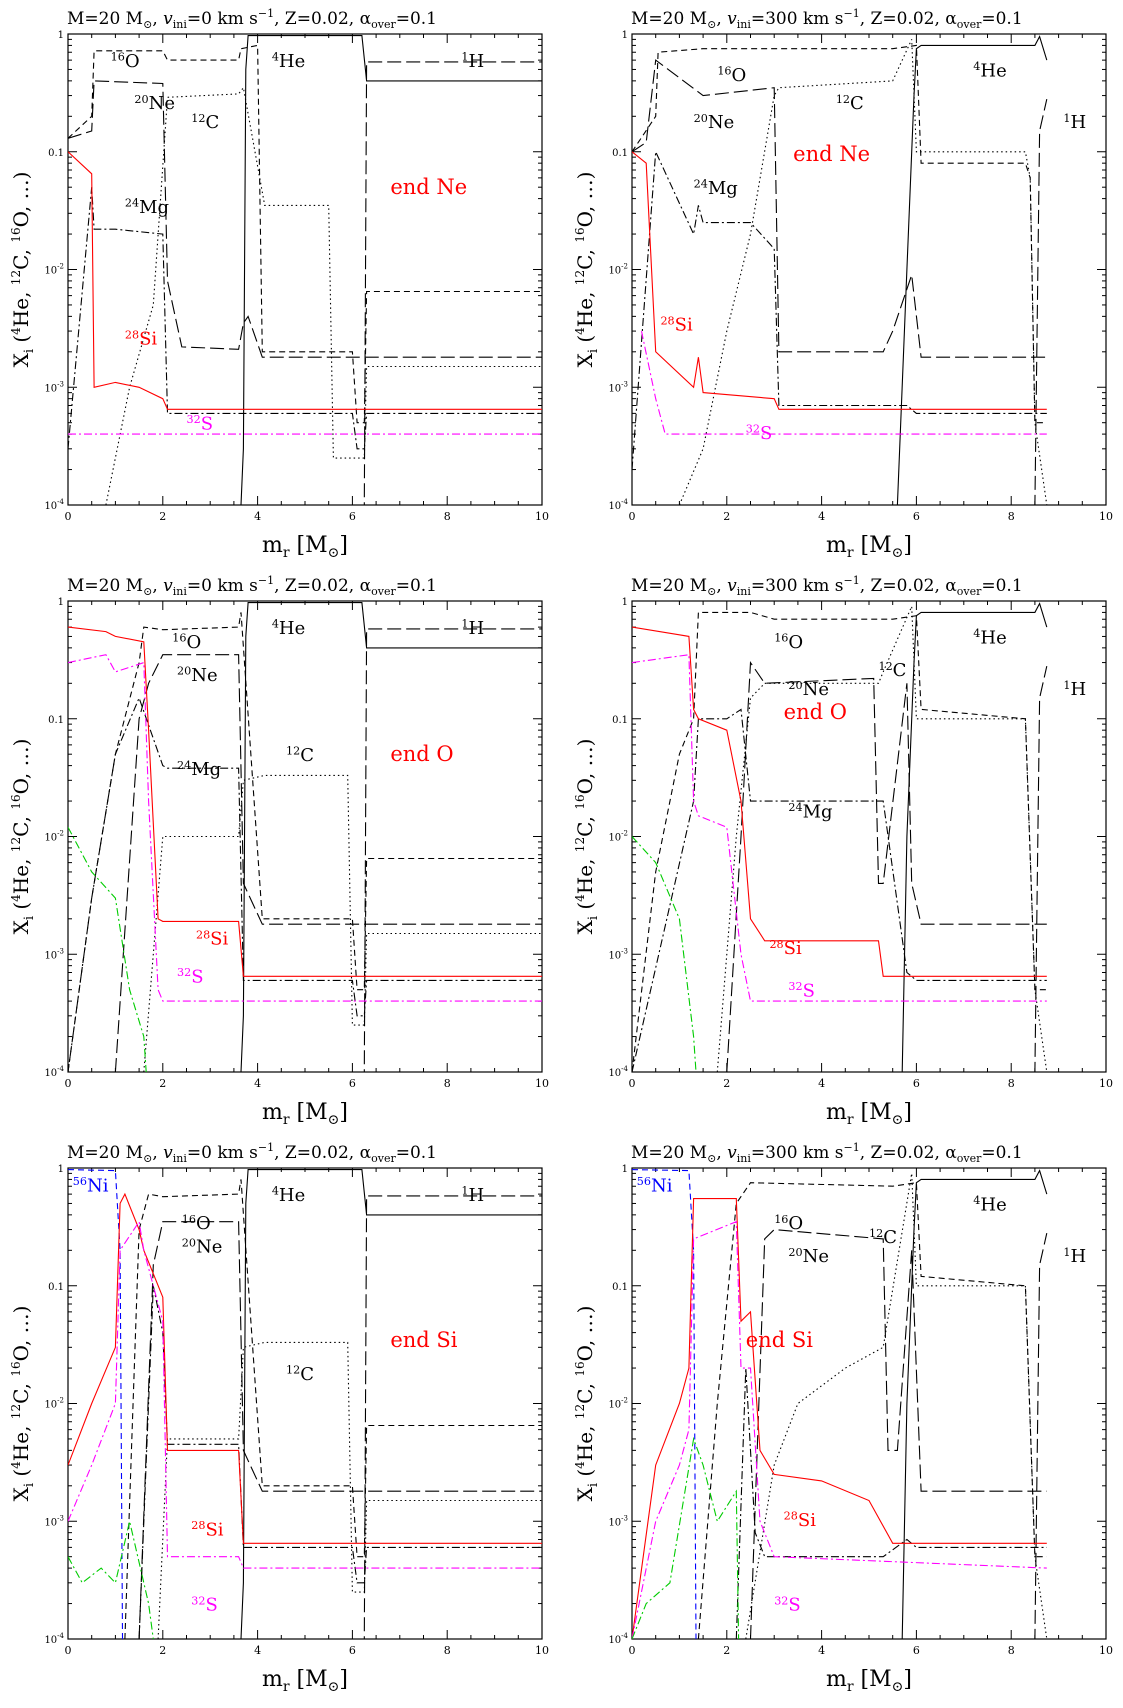 The width and height of the screenshot is (1123, 1708). I want to click on label-28si: 28Si, so click(676, 324).